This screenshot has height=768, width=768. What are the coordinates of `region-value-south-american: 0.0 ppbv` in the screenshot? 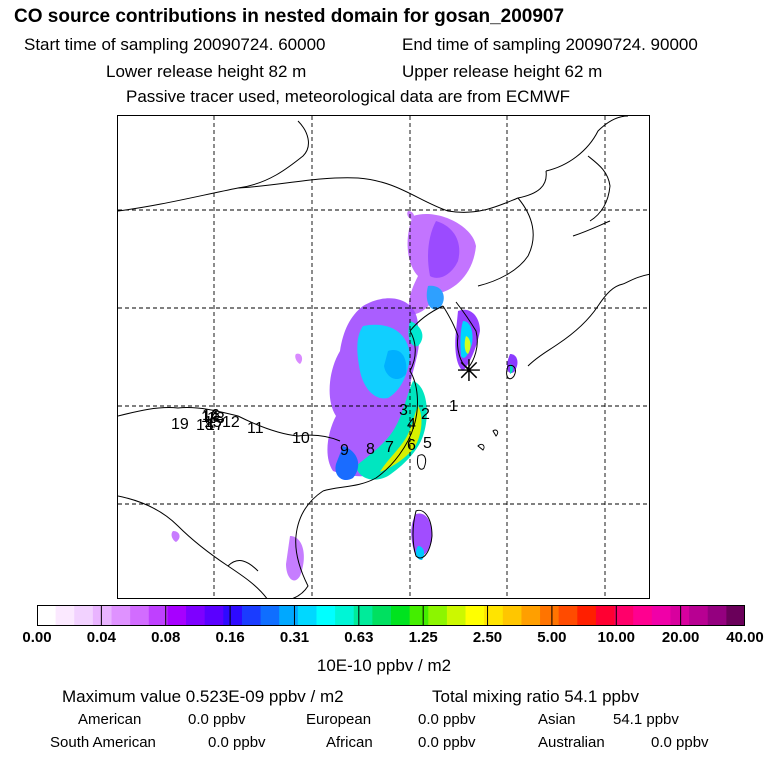 It's located at (237, 742).